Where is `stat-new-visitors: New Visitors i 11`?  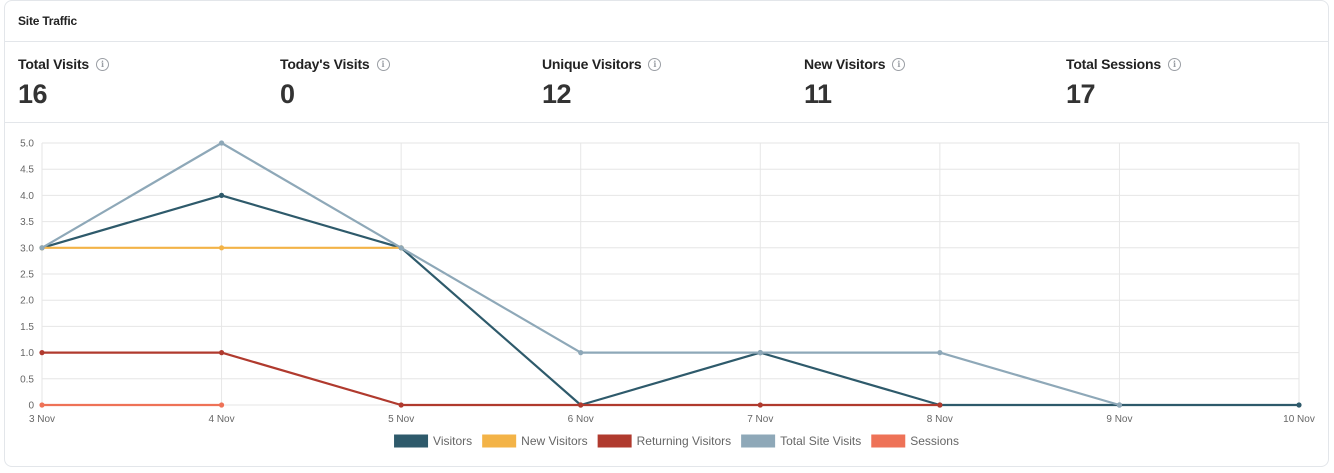 stat-new-visitors: New Visitors i 11 is located at coordinates (935, 82).